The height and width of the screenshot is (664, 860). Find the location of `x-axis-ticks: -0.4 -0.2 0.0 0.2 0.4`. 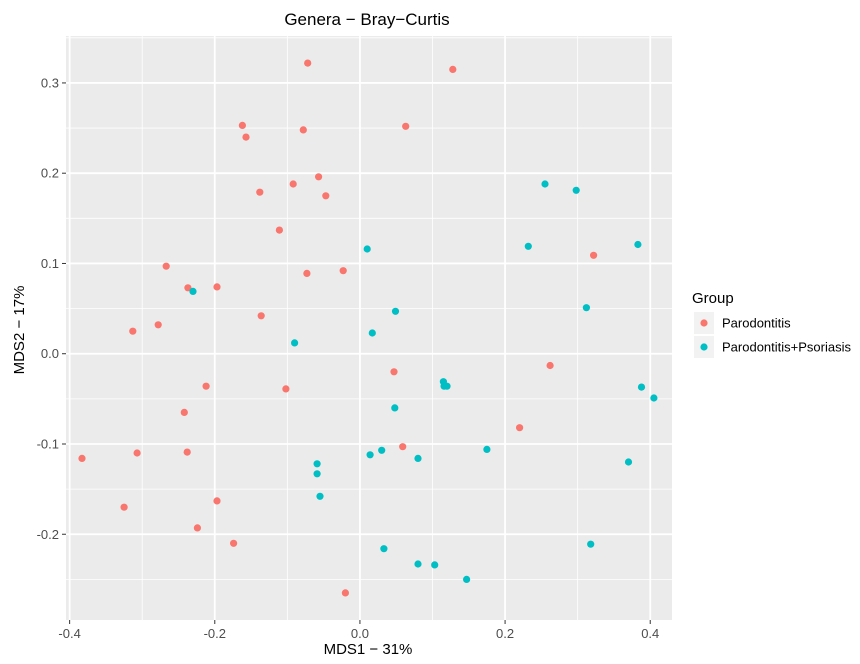

x-axis-ticks: -0.4 -0.2 0.0 0.2 0.4 is located at coordinates (358, 630).